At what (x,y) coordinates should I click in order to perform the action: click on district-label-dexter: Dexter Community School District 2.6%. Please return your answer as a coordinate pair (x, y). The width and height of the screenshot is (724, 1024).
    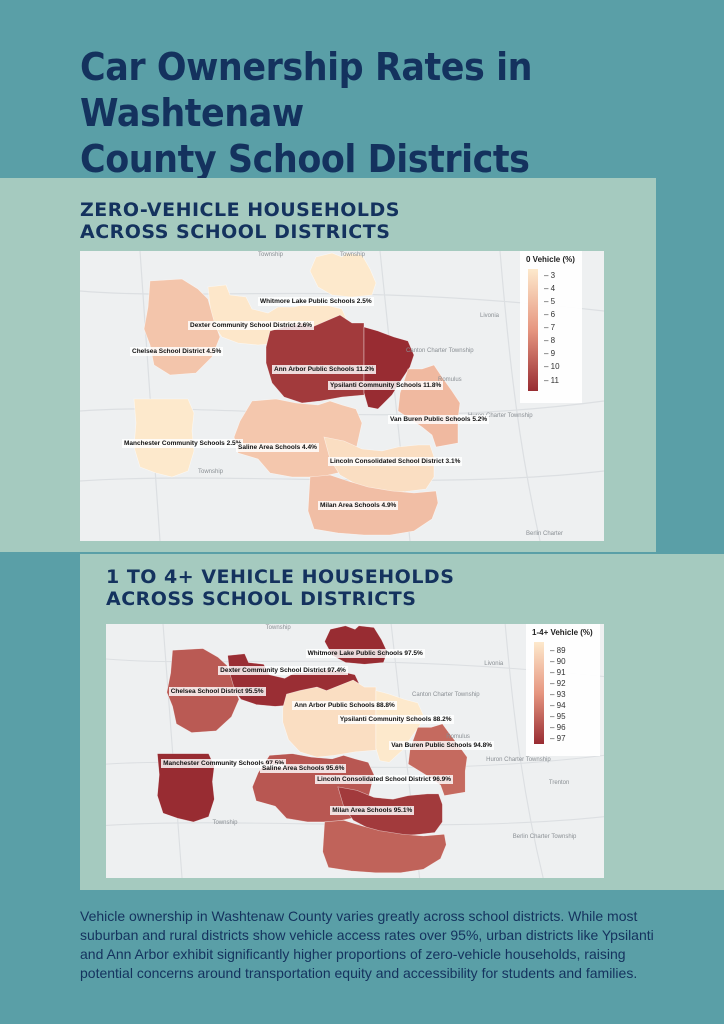
    Looking at the image, I should click on (251, 325).